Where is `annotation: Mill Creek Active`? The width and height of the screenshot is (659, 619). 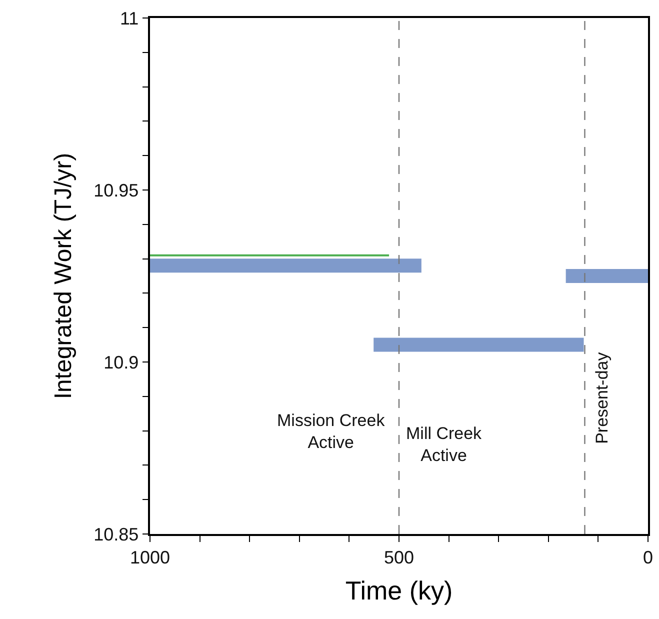 annotation: Mill Creek Active is located at coordinates (444, 445).